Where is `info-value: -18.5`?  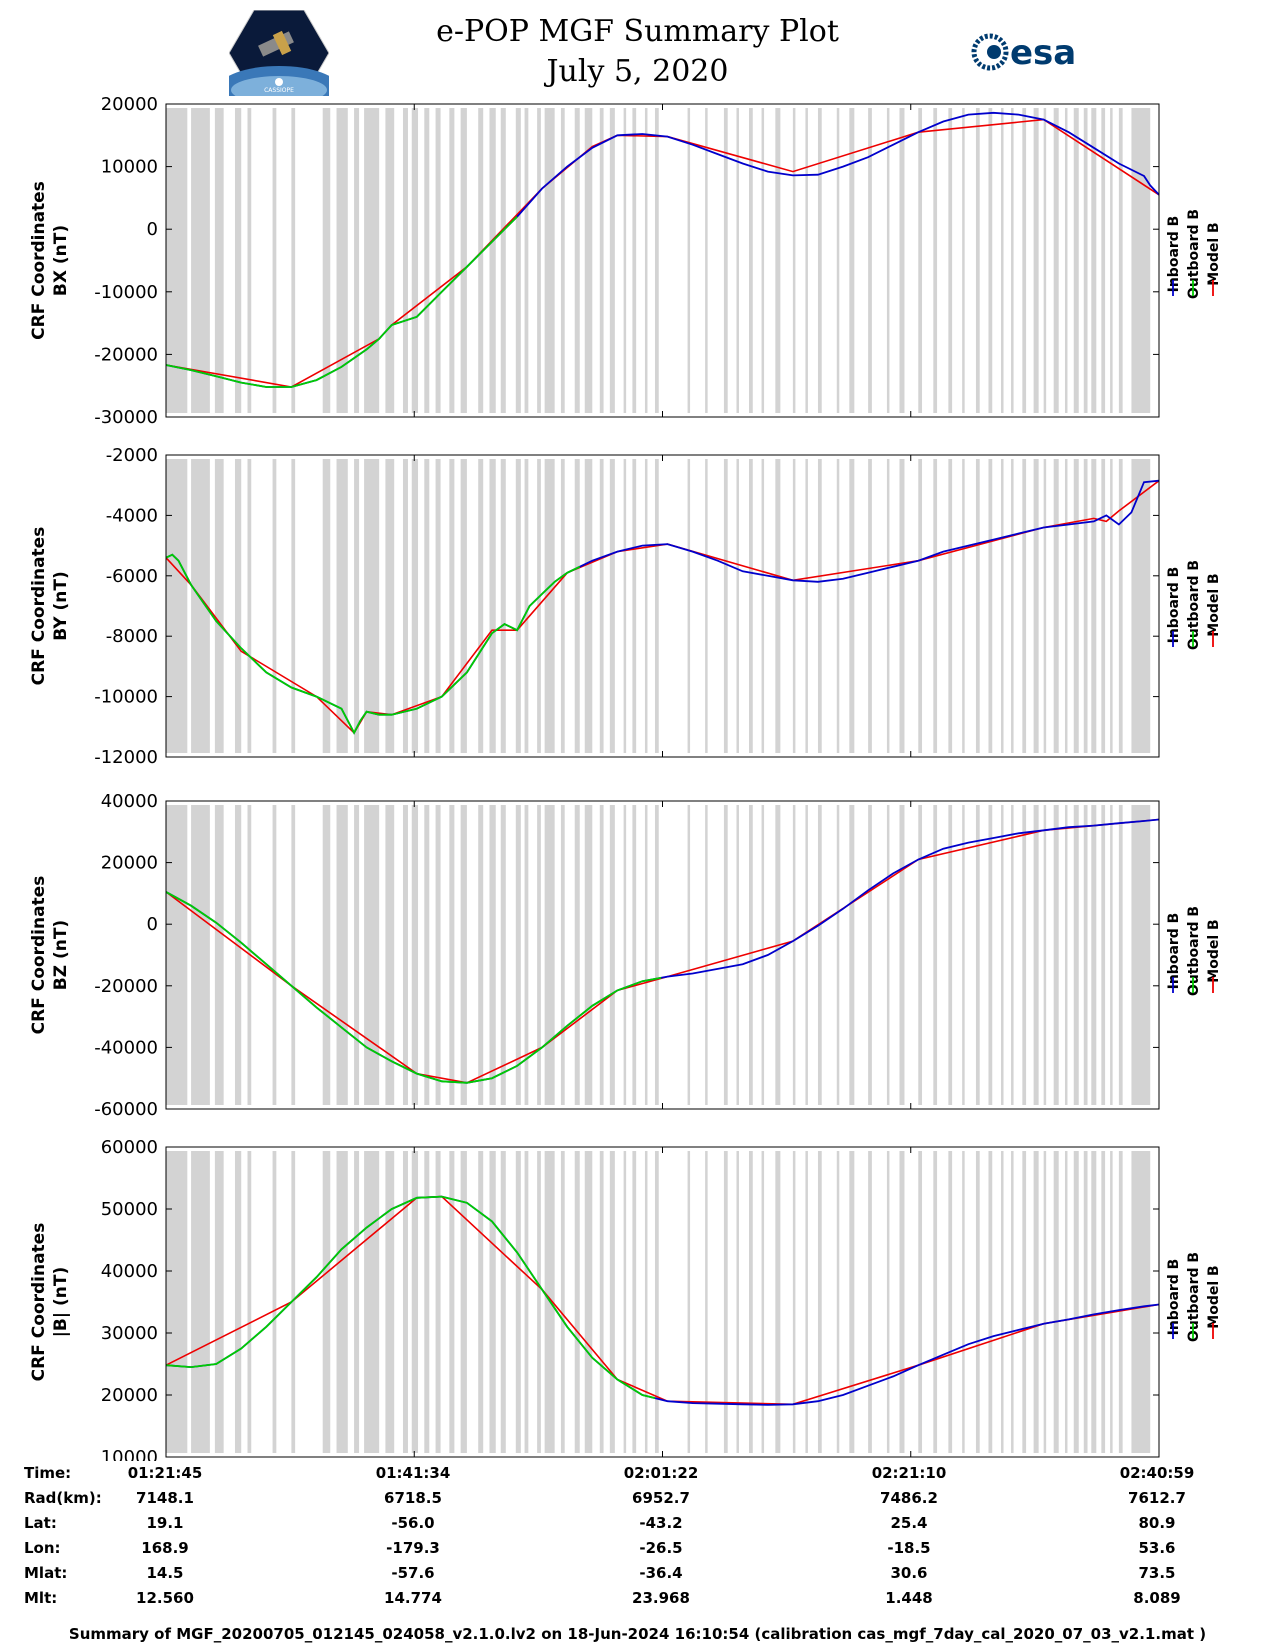 info-value: -18.5 is located at coordinates (909, 1548).